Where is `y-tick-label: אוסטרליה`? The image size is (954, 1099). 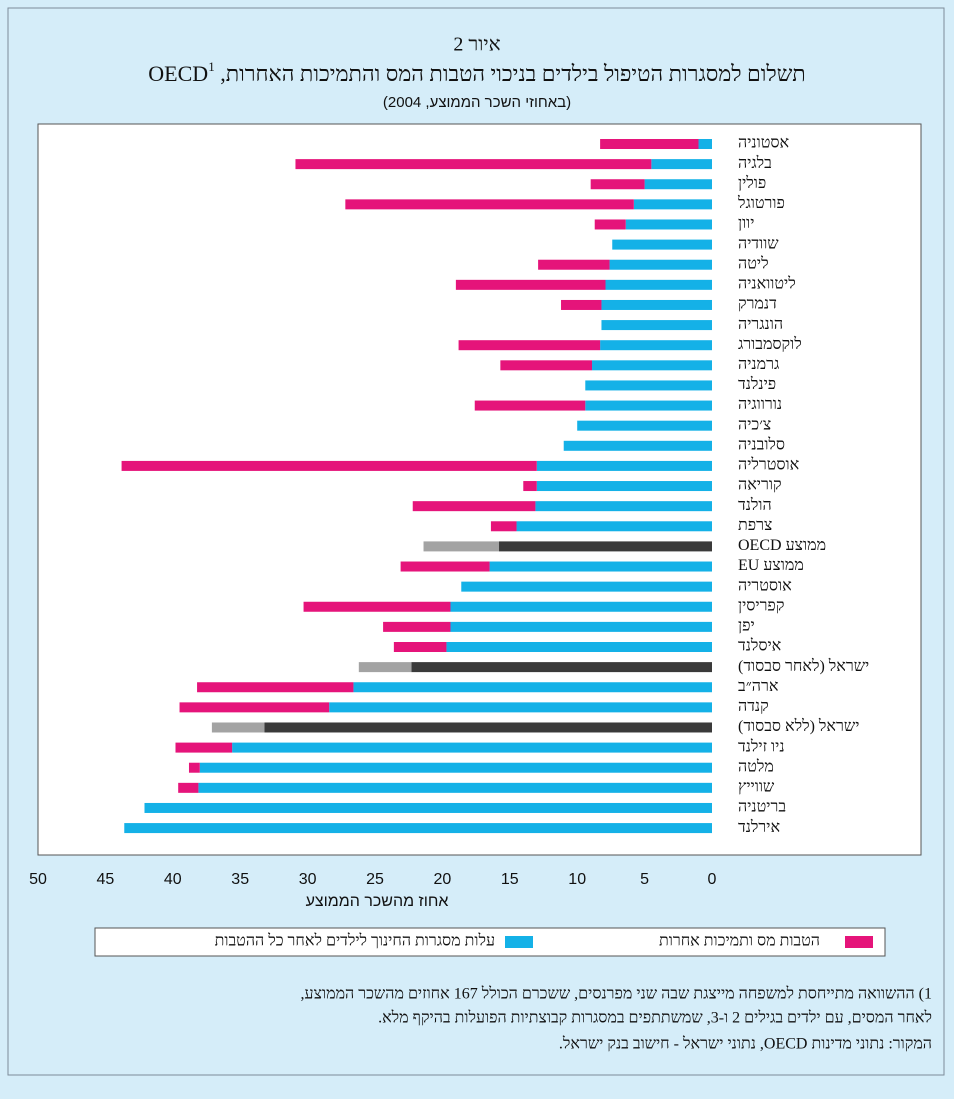 y-tick-label: אוסטרליה is located at coordinates (769, 465).